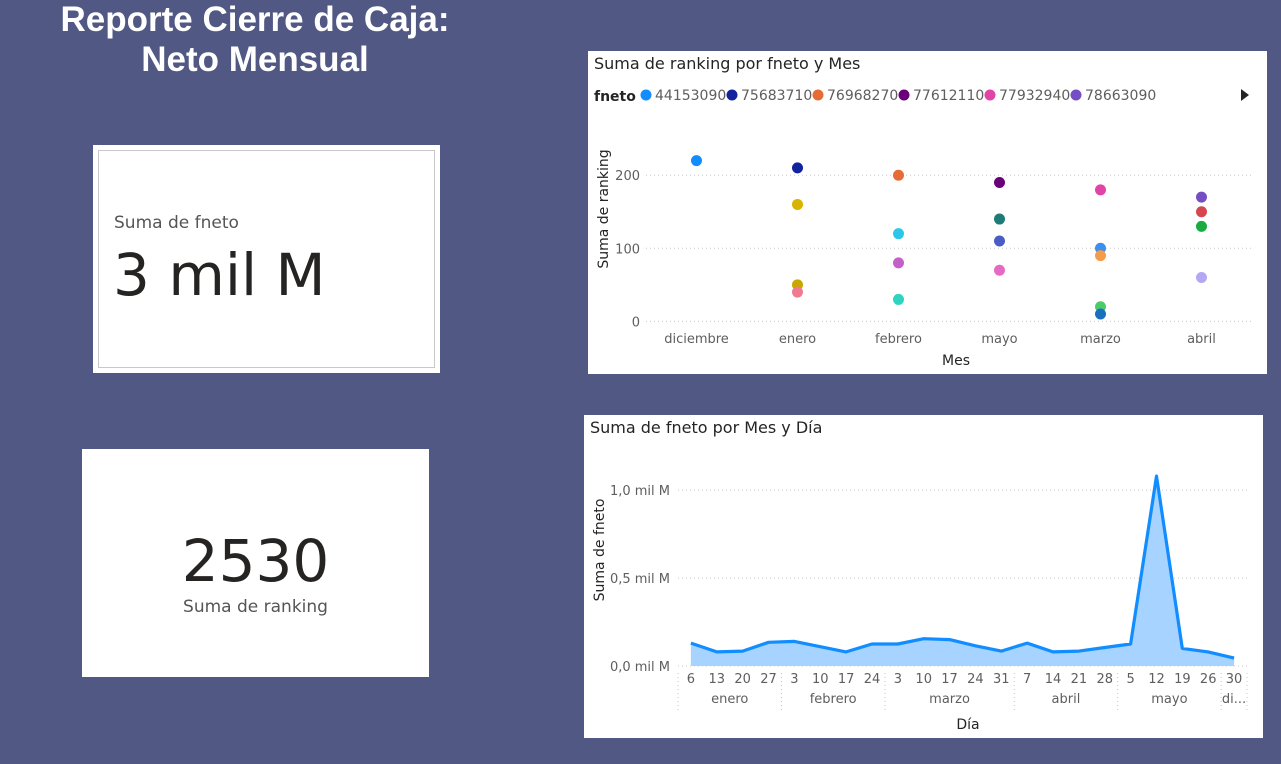  I want to click on area-x-day-label: 10, so click(923, 679).